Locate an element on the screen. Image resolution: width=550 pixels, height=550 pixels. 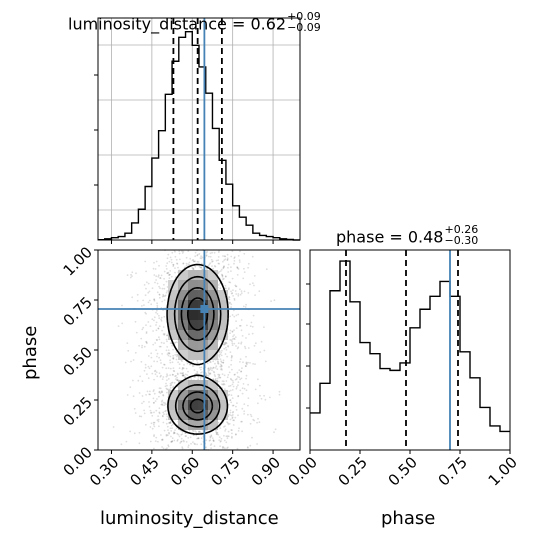
luminosity-distance-title: luminosity_distance = 0.62 +0.09 −0.09 is located at coordinates (194, 22).